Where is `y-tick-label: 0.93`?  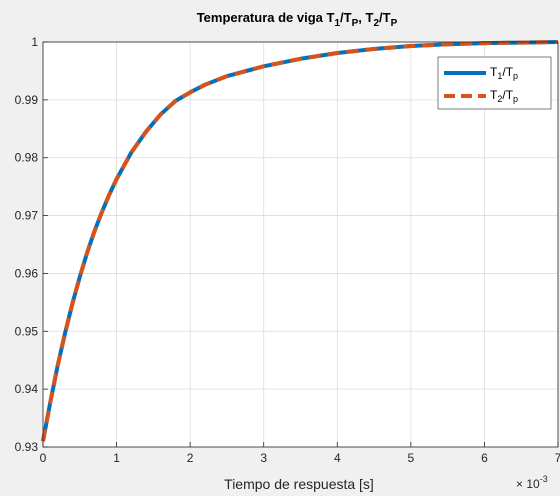 y-tick-label: 0.93 is located at coordinates (27, 447).